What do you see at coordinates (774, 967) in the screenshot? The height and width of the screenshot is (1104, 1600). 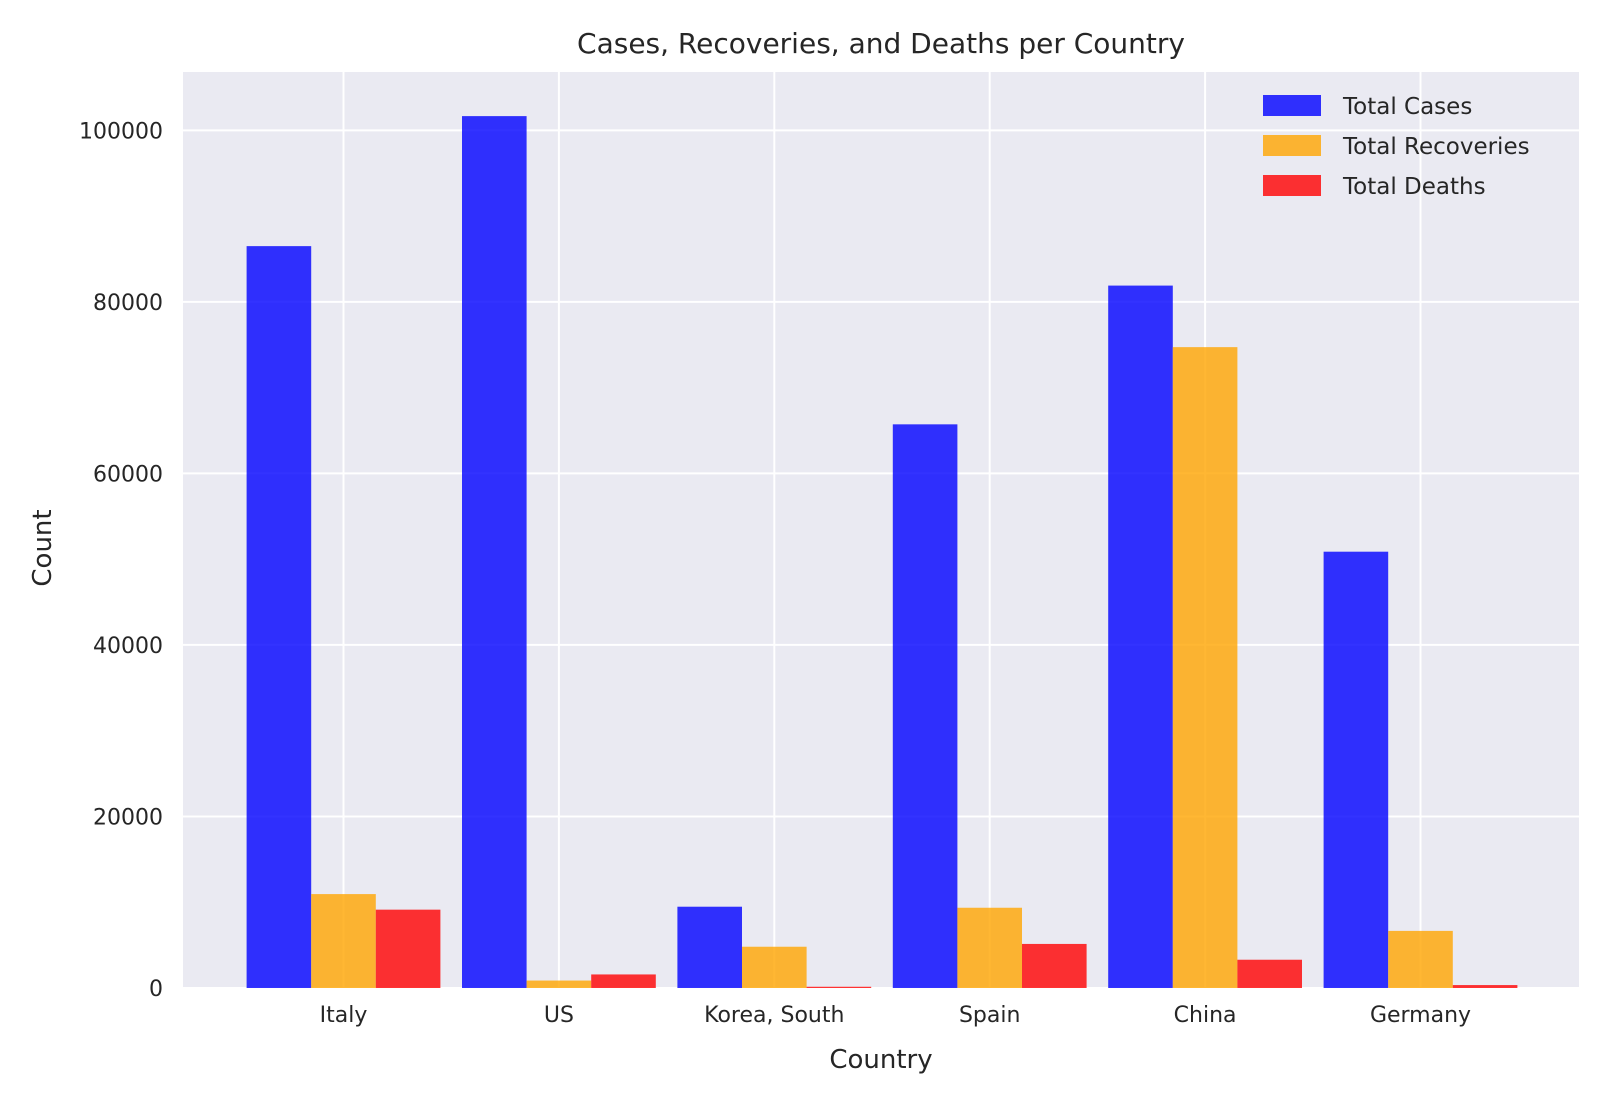 I see `bar-total-recoveries-korea-south` at bounding box center [774, 967].